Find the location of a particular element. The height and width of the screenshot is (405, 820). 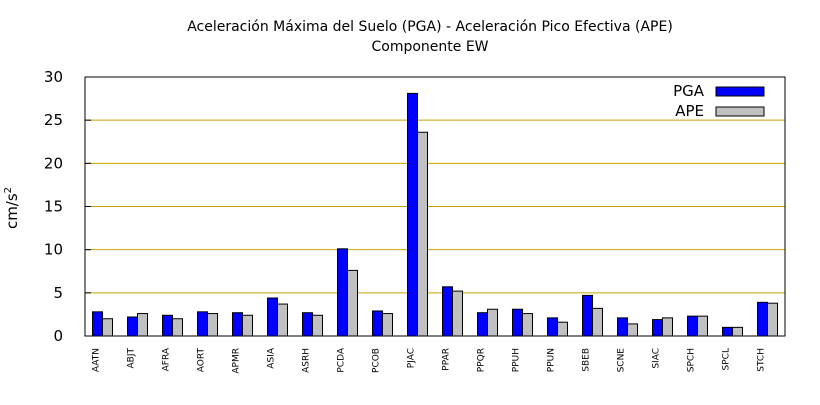

y-tick-label: 10 is located at coordinates (53, 250).